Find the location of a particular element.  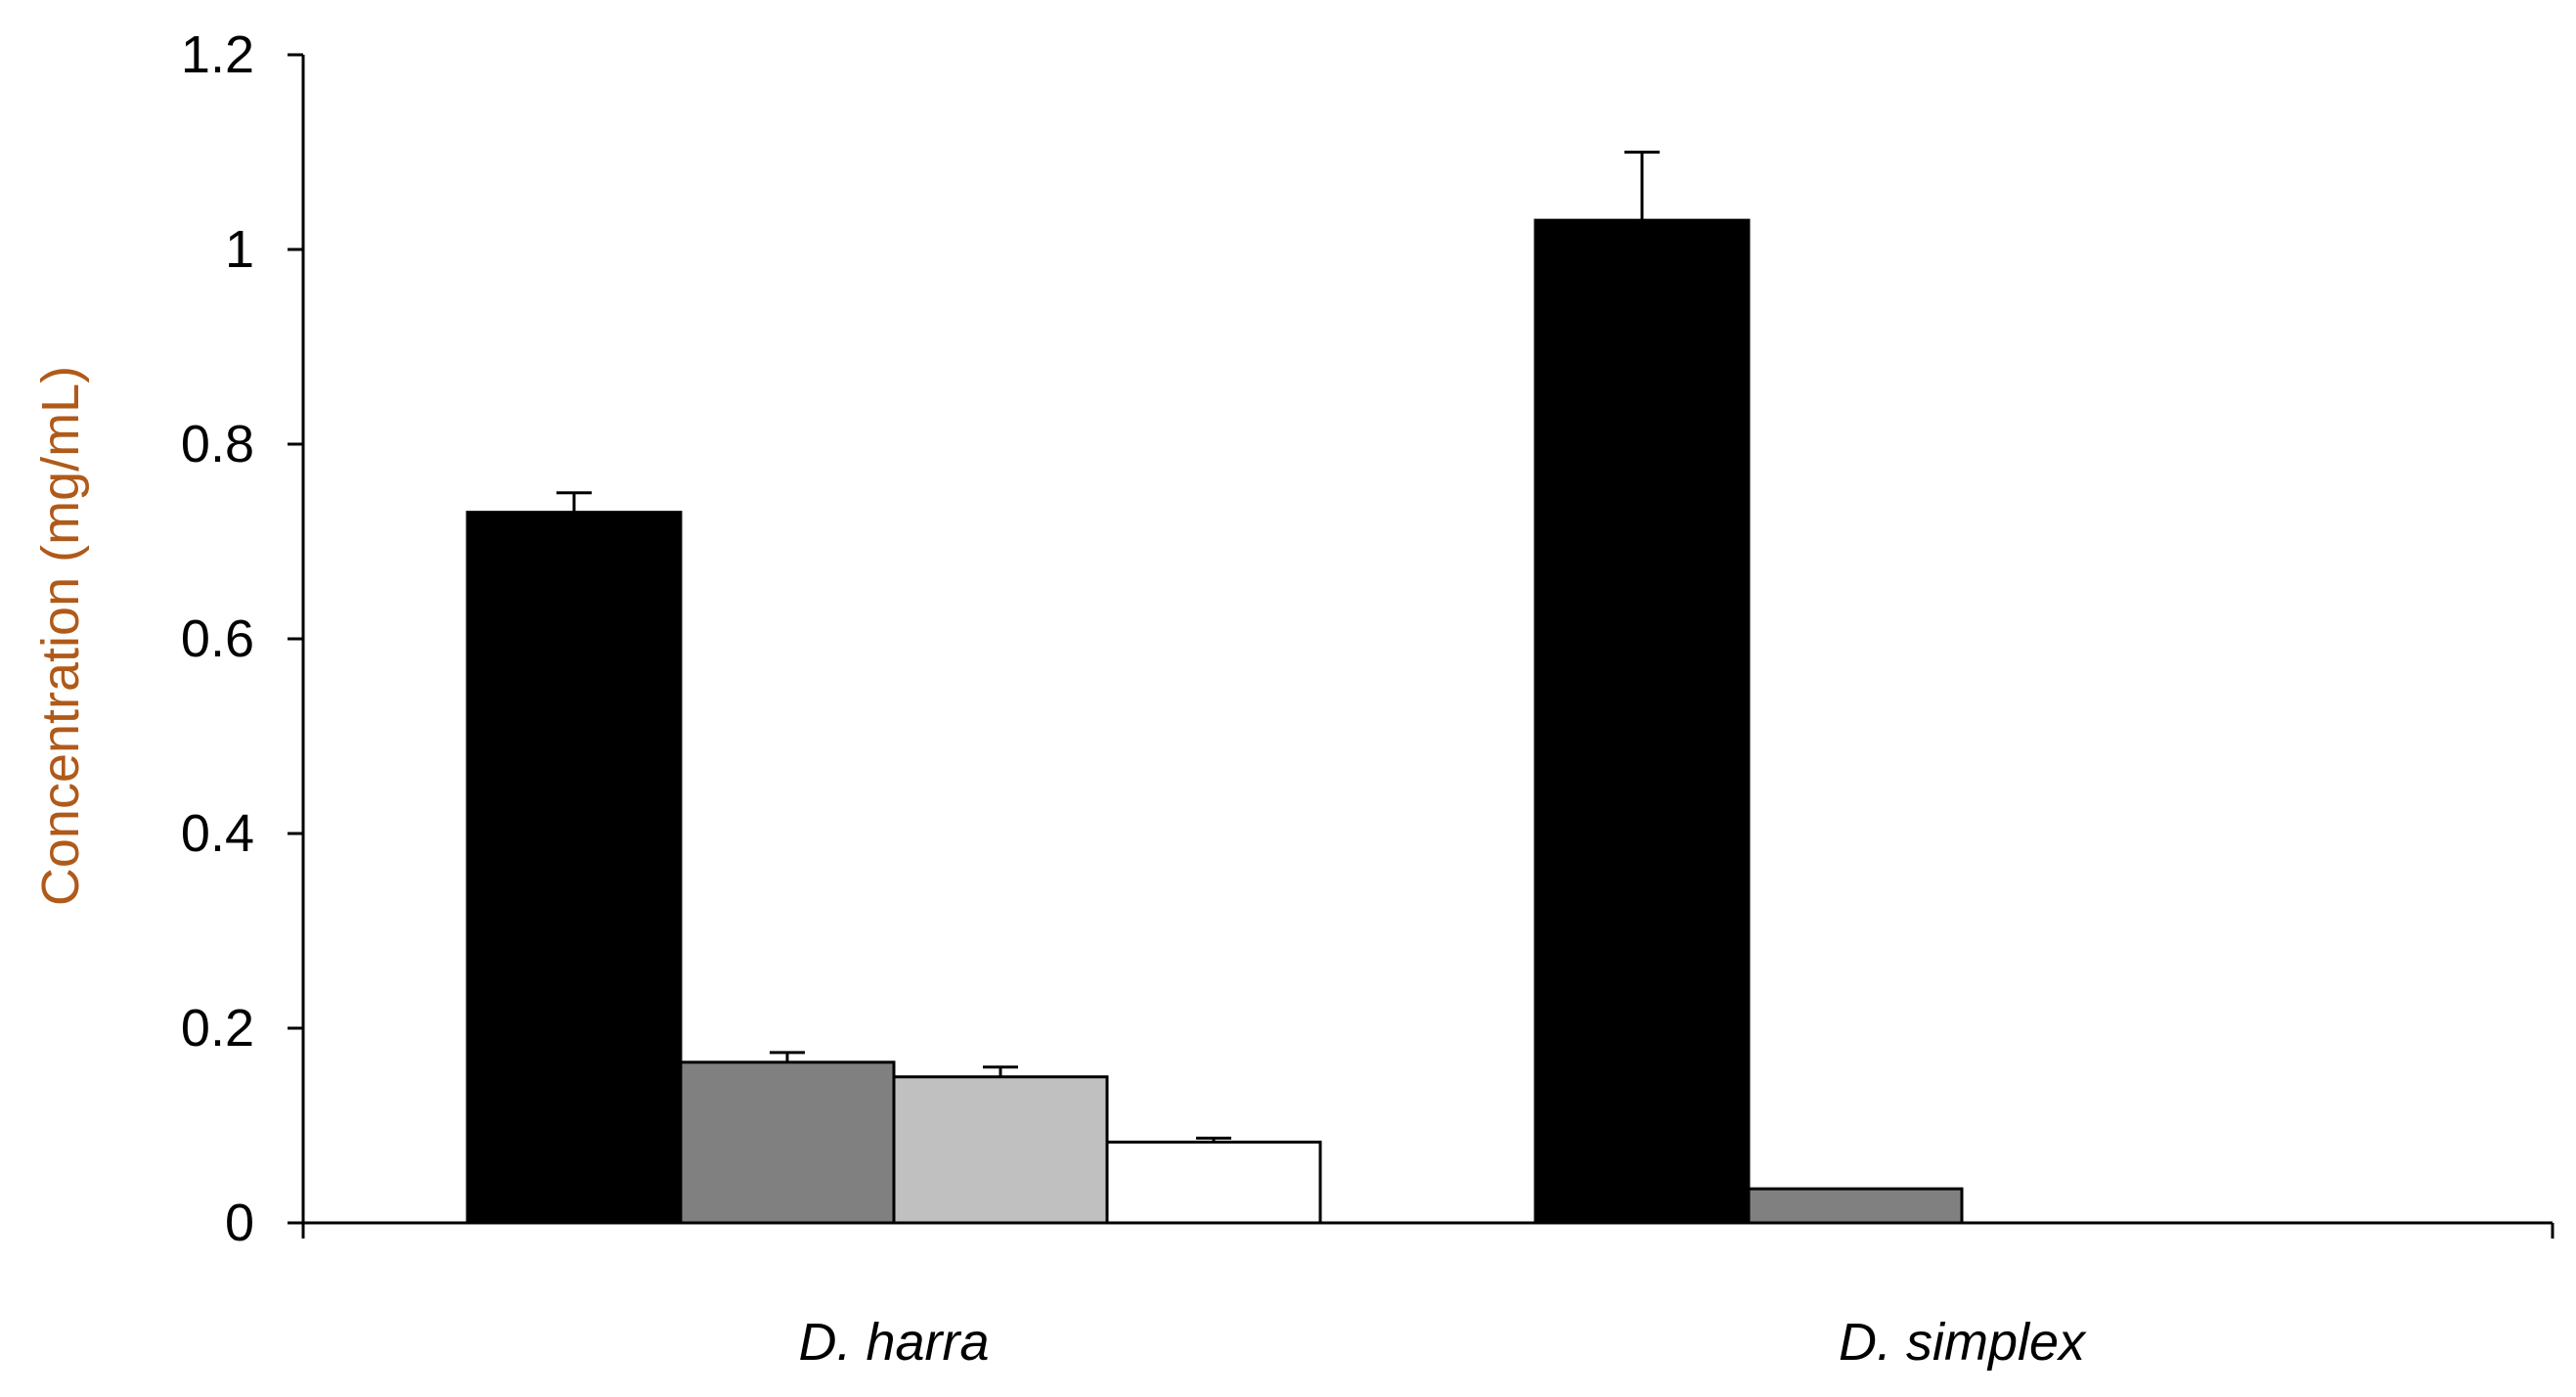

y-tick-label: 0.8 is located at coordinates (217, 444).